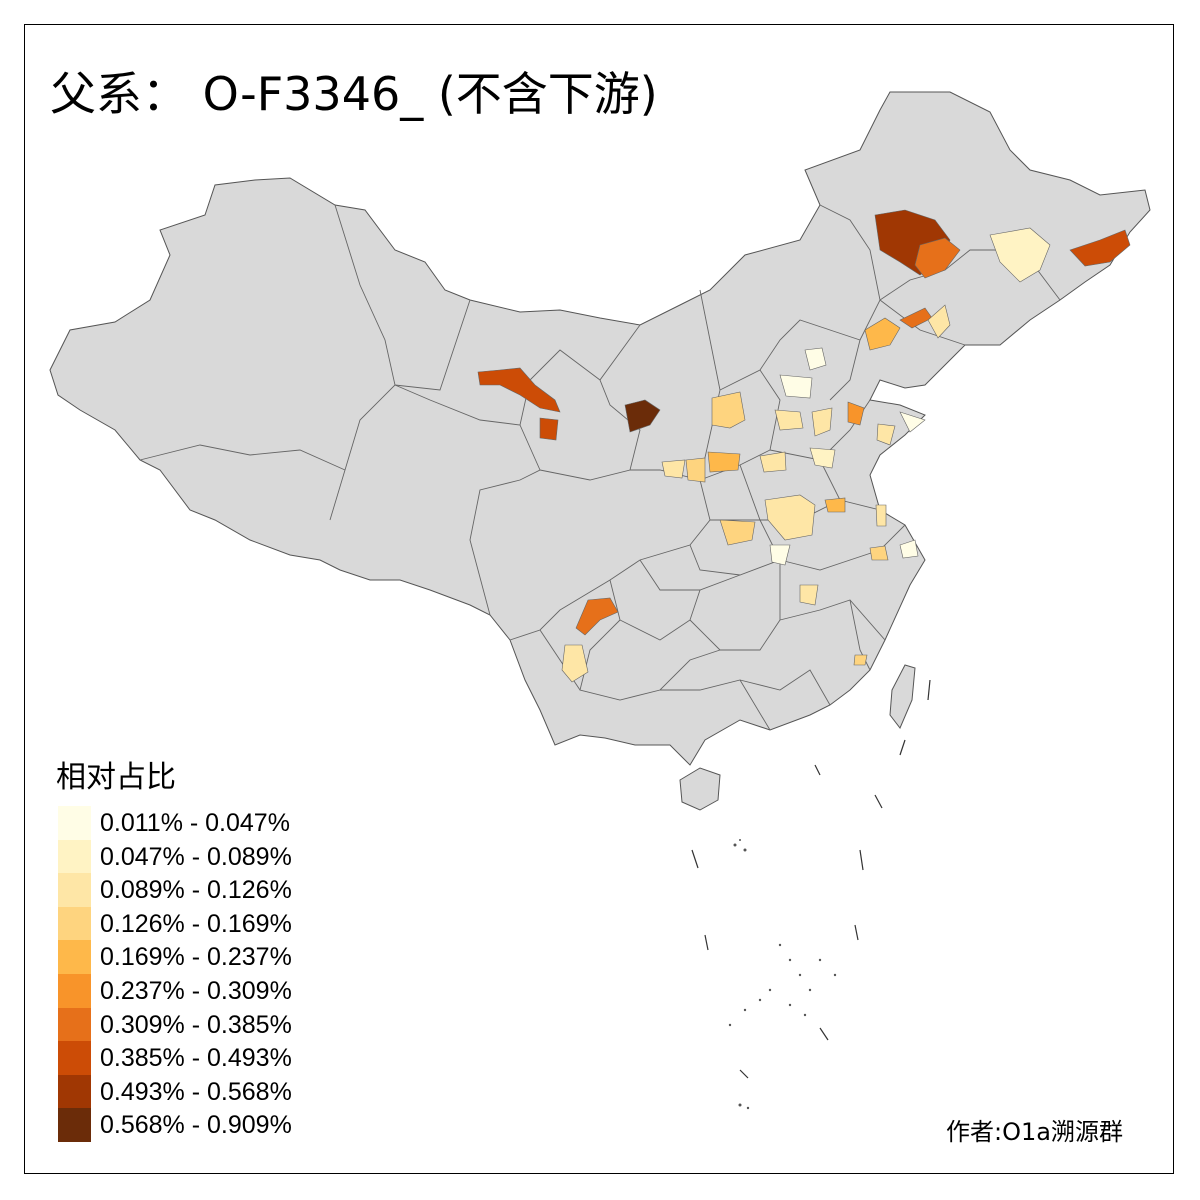  Describe the element at coordinates (354, 94) in the screenshot. I see `map-title: 父系： O-F3346_ (不含下游)` at that location.